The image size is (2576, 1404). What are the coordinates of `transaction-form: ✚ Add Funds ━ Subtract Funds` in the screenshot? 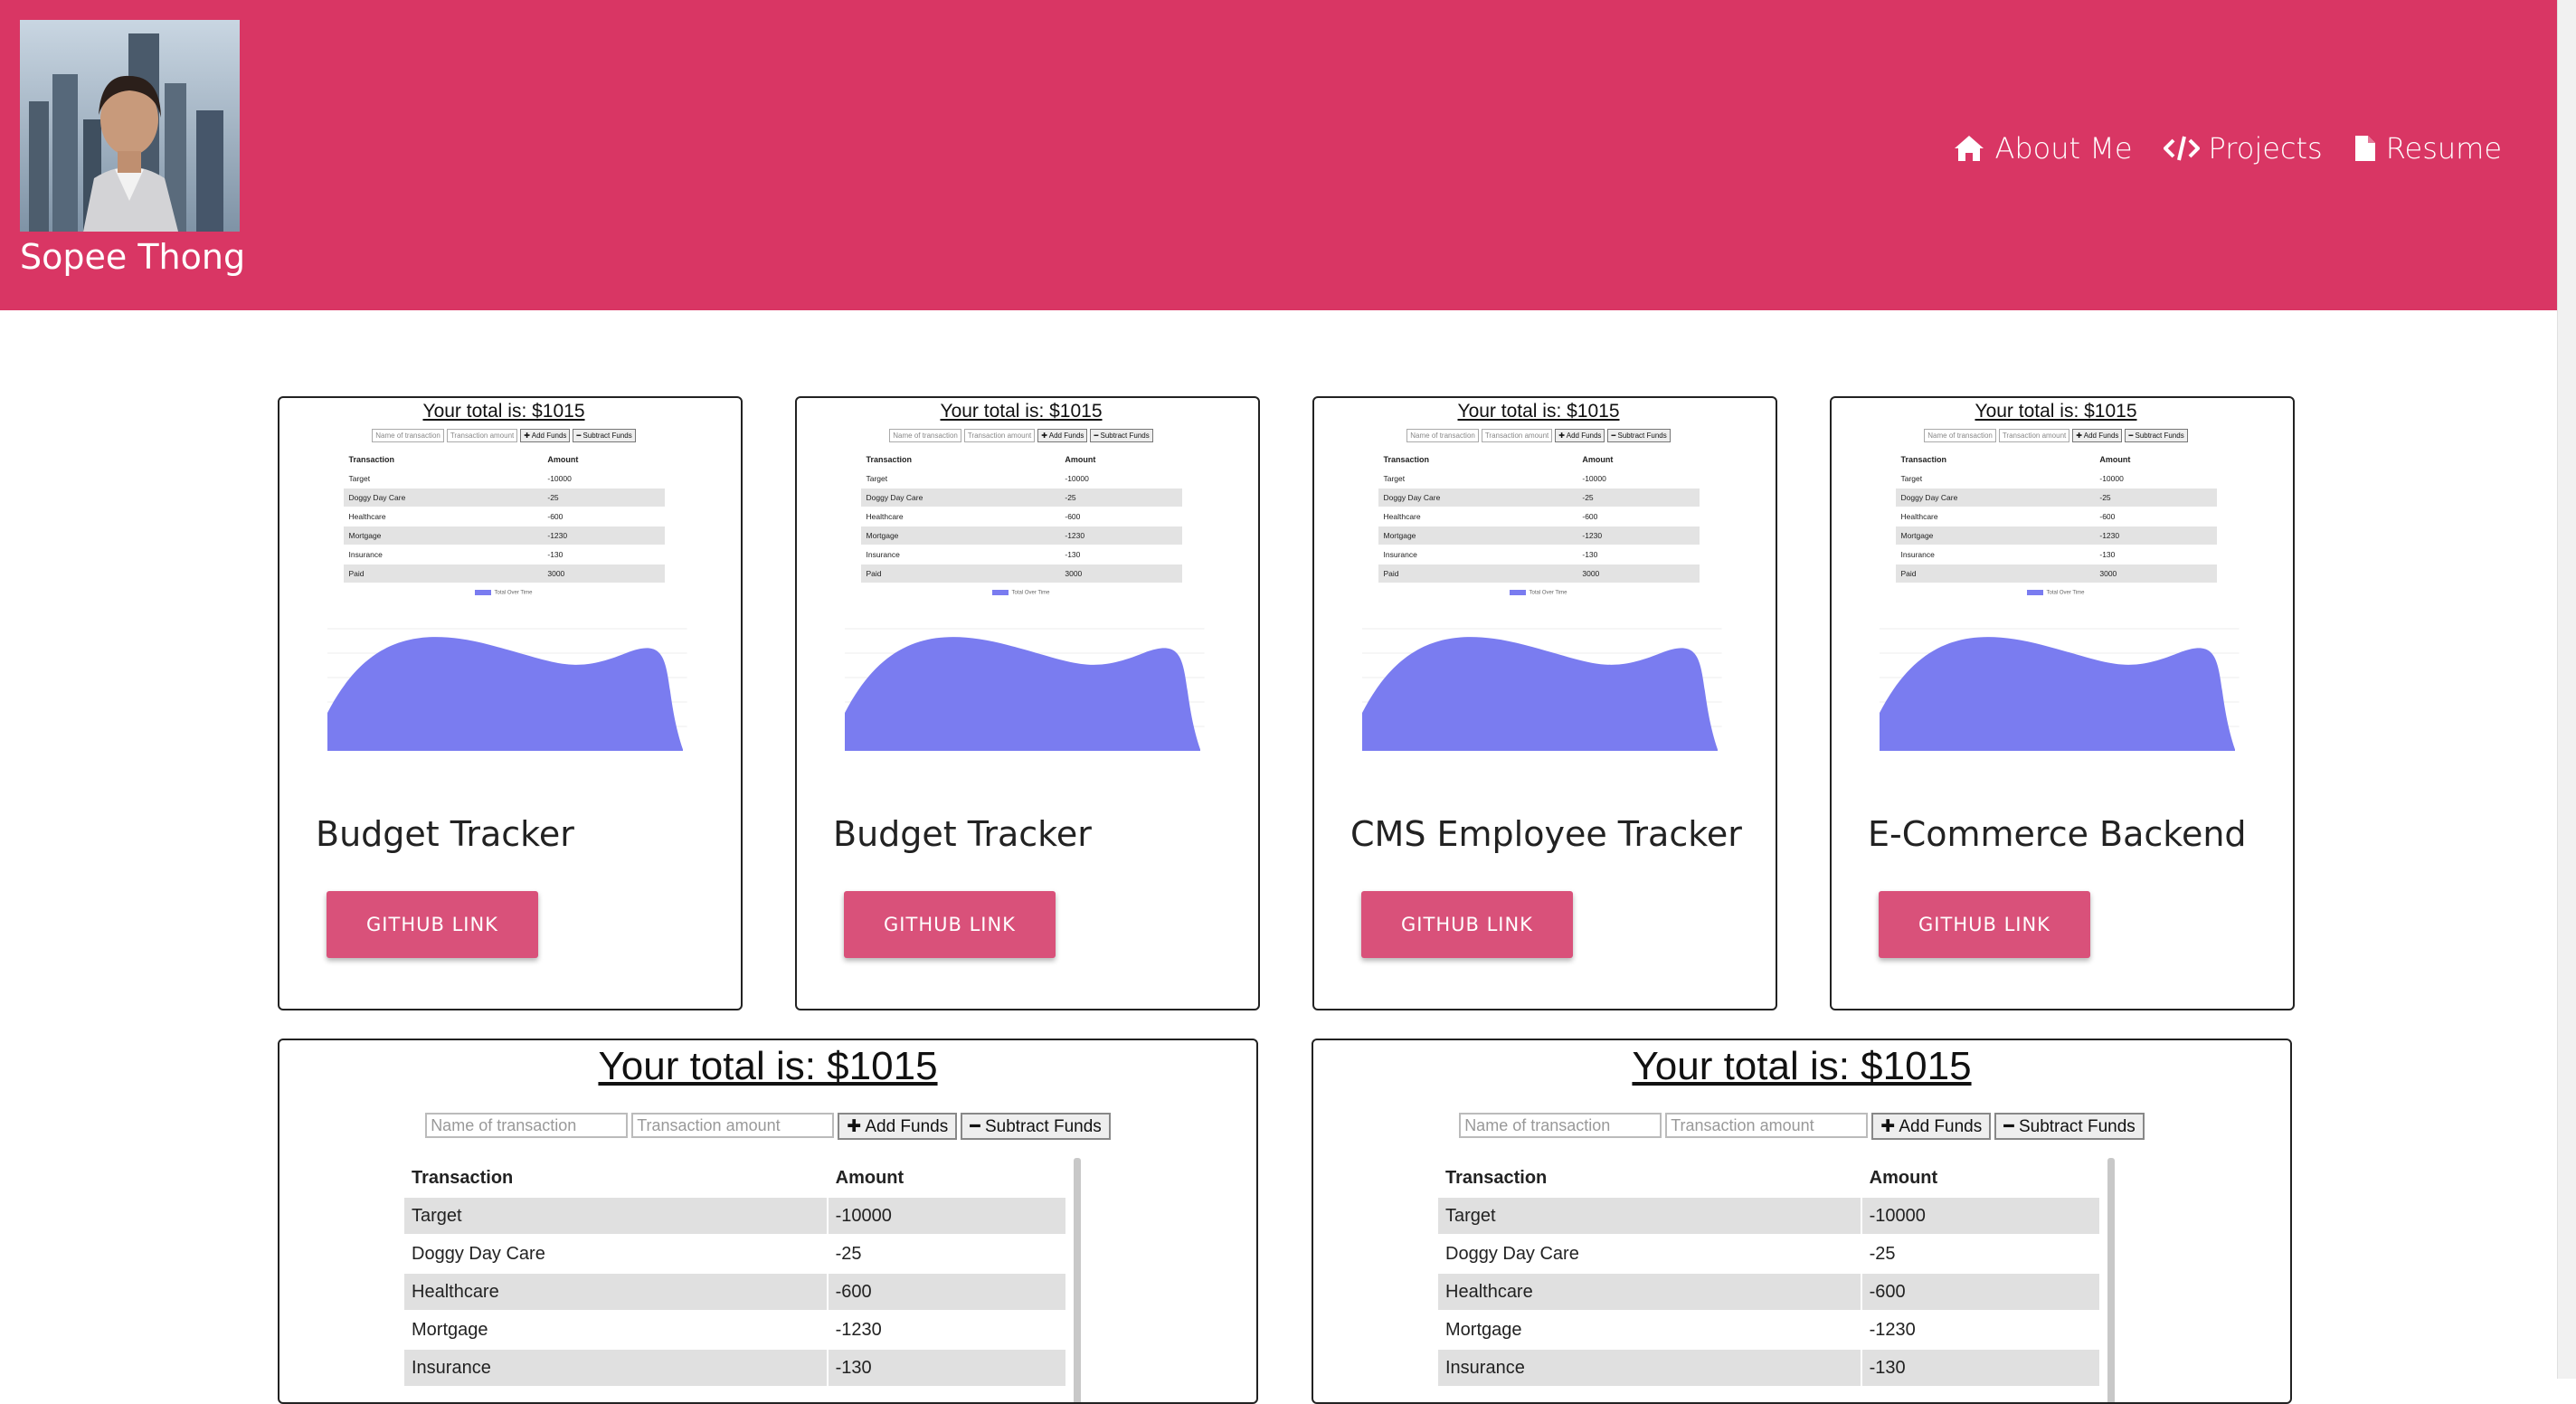 It's located at (768, 1126).